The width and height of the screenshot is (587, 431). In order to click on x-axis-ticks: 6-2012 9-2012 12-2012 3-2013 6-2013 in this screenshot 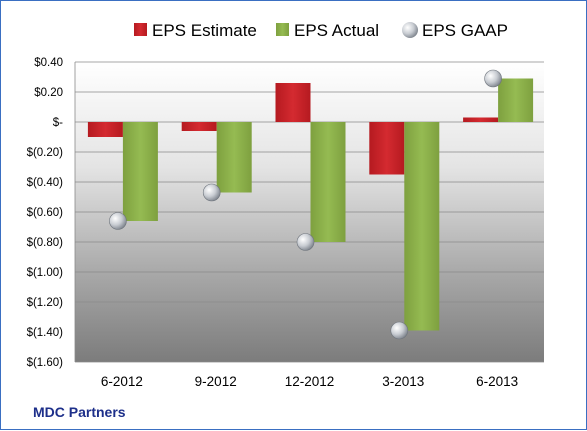, I will do `click(309, 381)`.